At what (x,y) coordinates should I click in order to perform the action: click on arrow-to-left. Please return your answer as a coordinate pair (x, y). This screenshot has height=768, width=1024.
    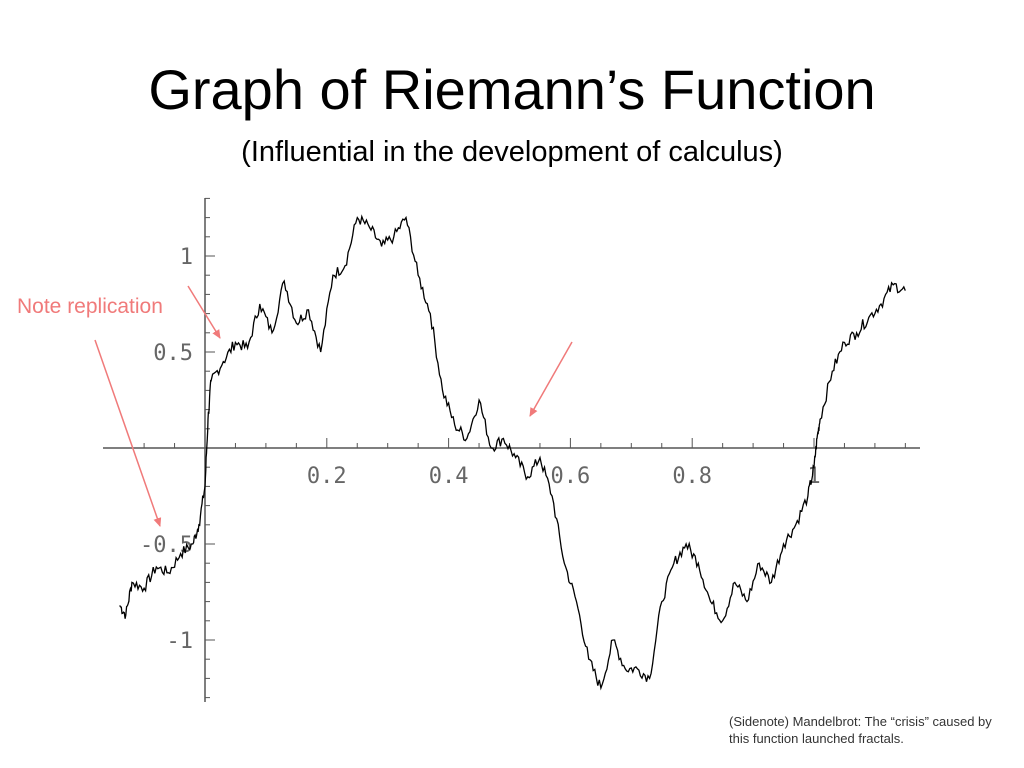
    Looking at the image, I should click on (128, 433).